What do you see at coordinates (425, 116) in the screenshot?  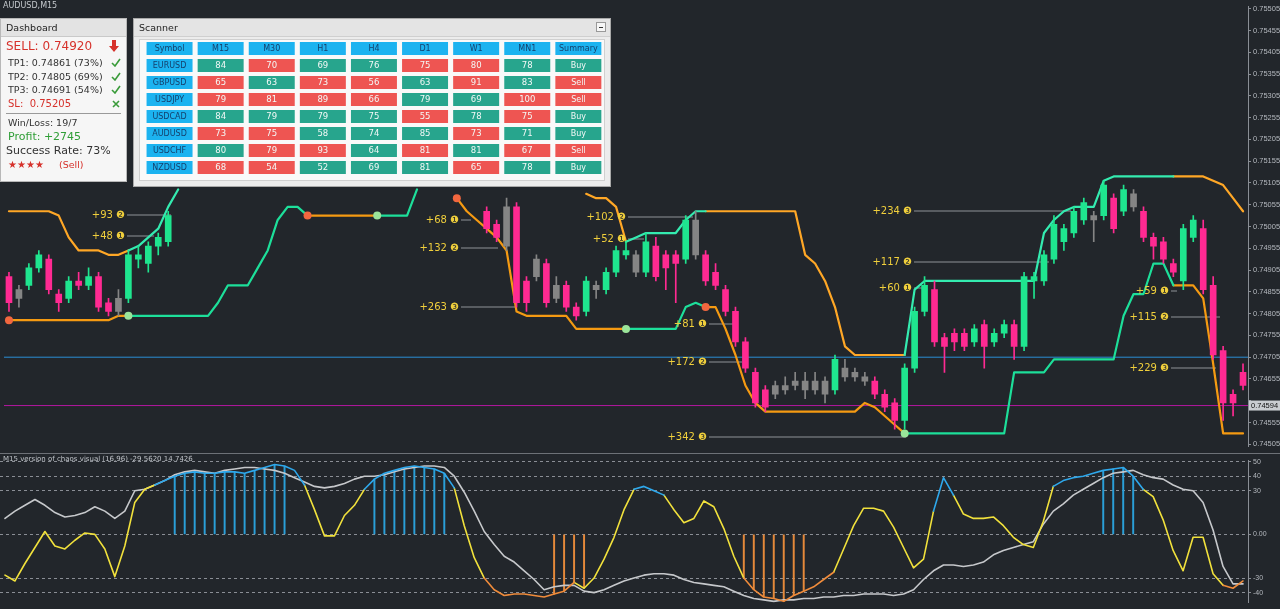 I see `data-label: 55` at bounding box center [425, 116].